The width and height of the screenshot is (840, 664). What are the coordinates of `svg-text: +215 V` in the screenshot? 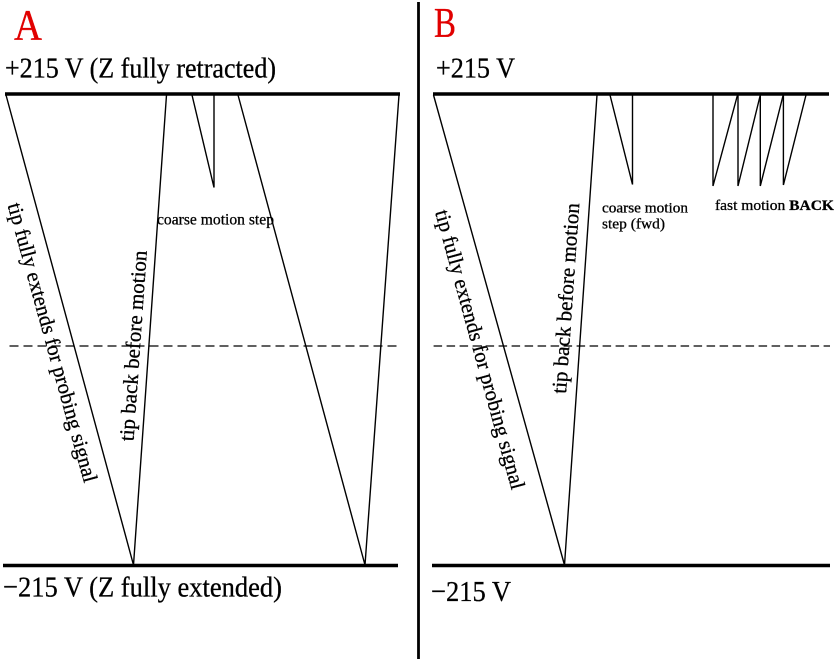 It's located at (475, 69).